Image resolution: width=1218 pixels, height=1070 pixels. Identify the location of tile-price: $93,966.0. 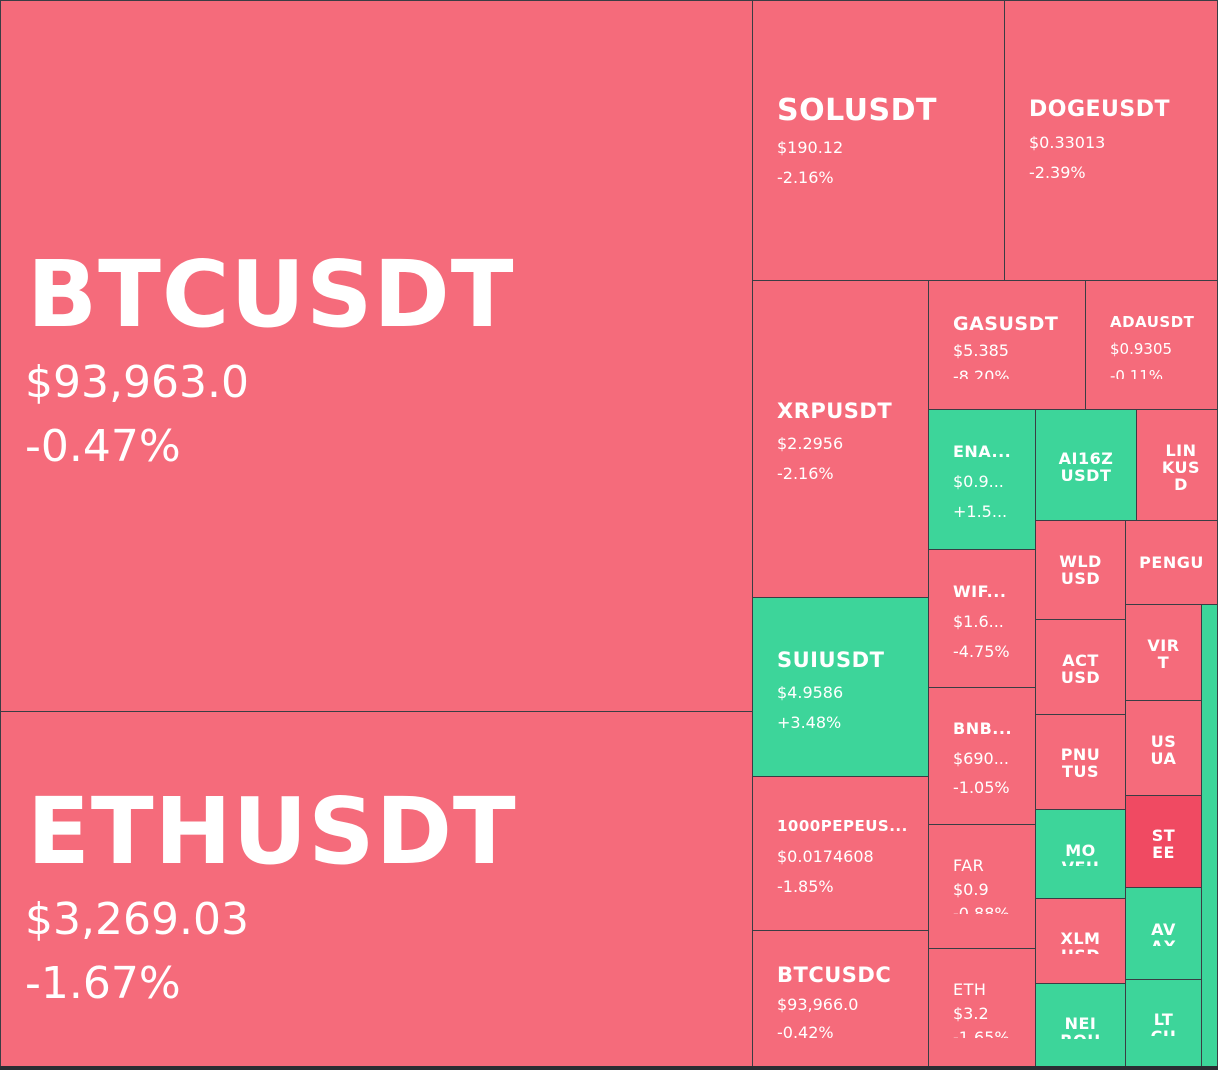
(818, 1004).